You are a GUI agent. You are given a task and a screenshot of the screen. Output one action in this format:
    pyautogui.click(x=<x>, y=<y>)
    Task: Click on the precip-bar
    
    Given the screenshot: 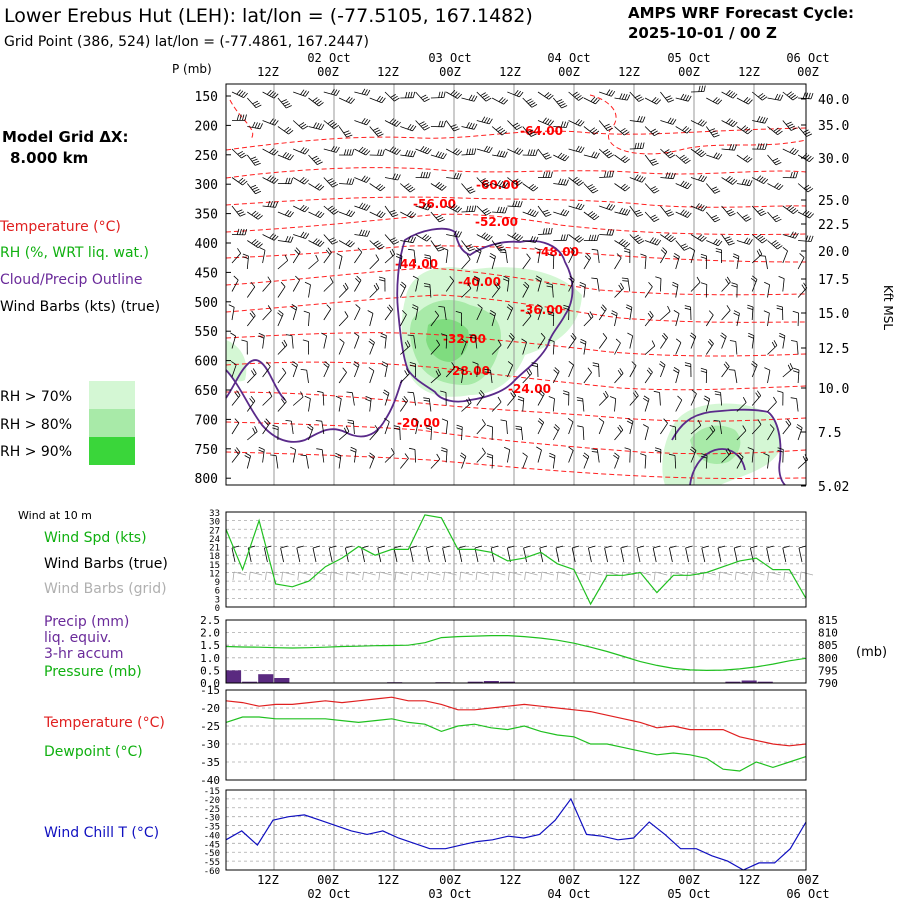 What is the action you would take?
    pyautogui.click(x=507, y=682)
    